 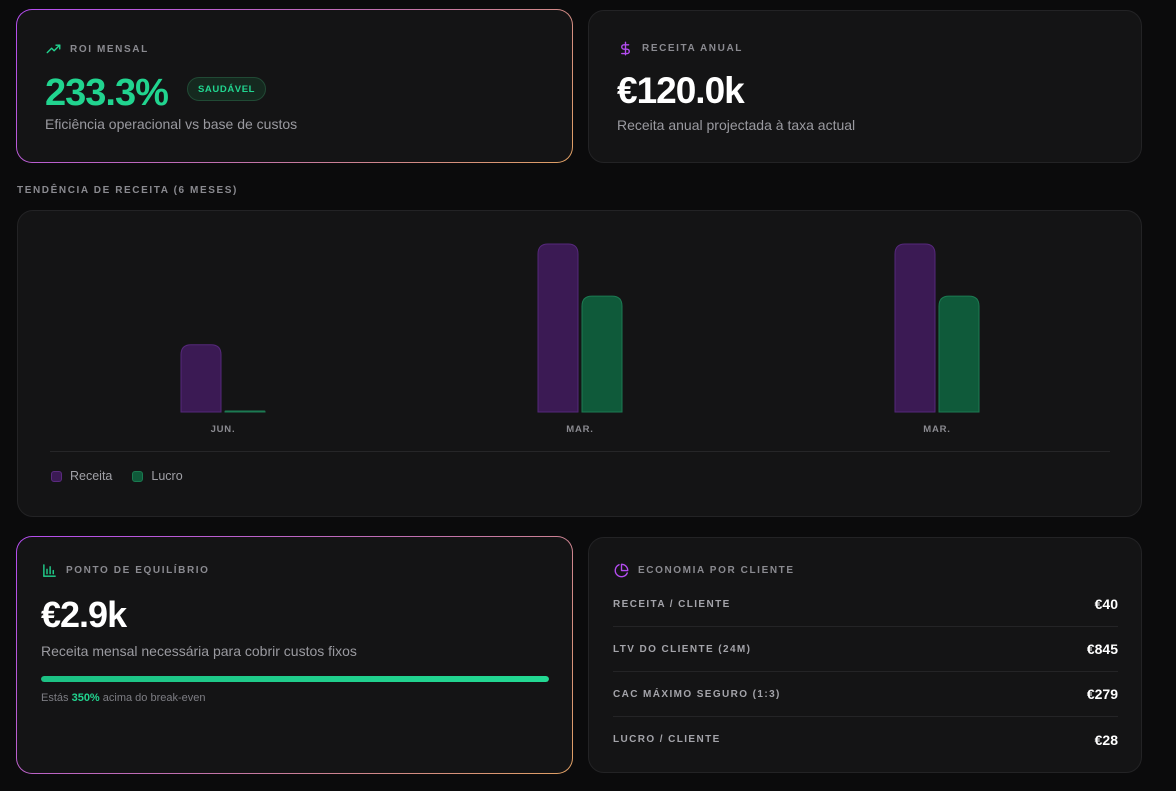 I want to click on metric-label: LUCRO / CLIENTE, so click(x=667, y=739).